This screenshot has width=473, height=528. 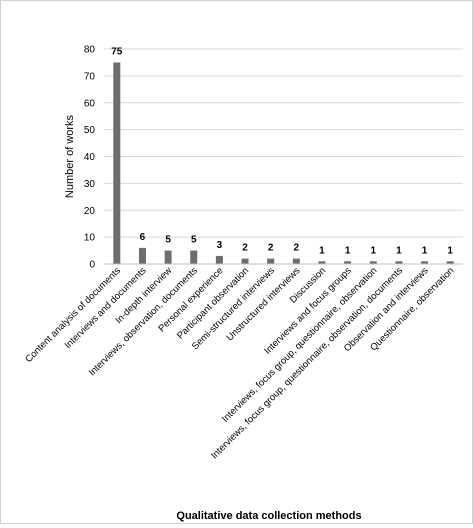 I want to click on y-axis-title: Number of works, so click(x=70, y=156).